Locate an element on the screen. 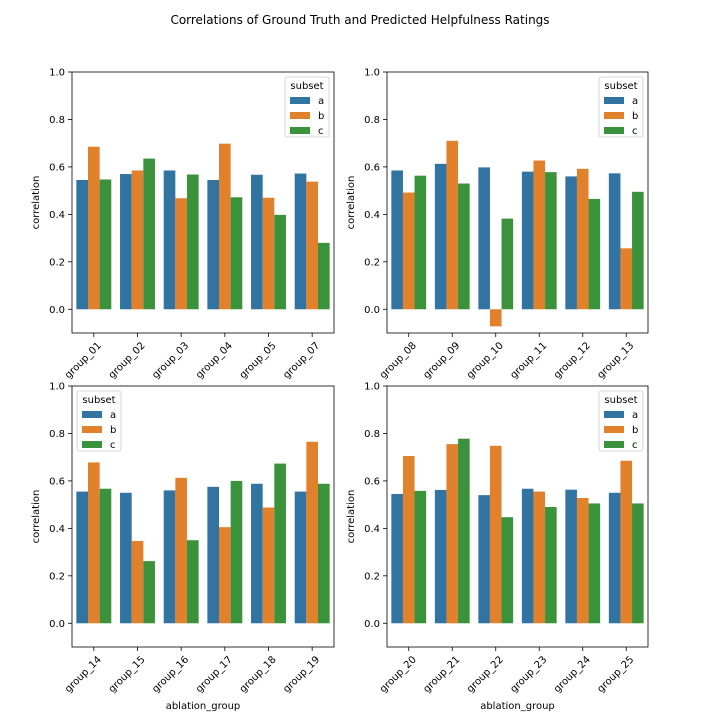 Image resolution: width=720 pixels, height=720 pixels. x-tick-label: group_21 is located at coordinates (441, 674).